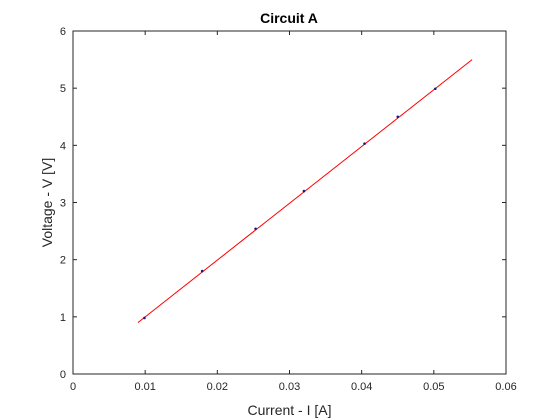 The width and height of the screenshot is (560, 420). Describe the element at coordinates (144, 387) in the screenshot. I see `x-tick-label: 0.01` at that location.